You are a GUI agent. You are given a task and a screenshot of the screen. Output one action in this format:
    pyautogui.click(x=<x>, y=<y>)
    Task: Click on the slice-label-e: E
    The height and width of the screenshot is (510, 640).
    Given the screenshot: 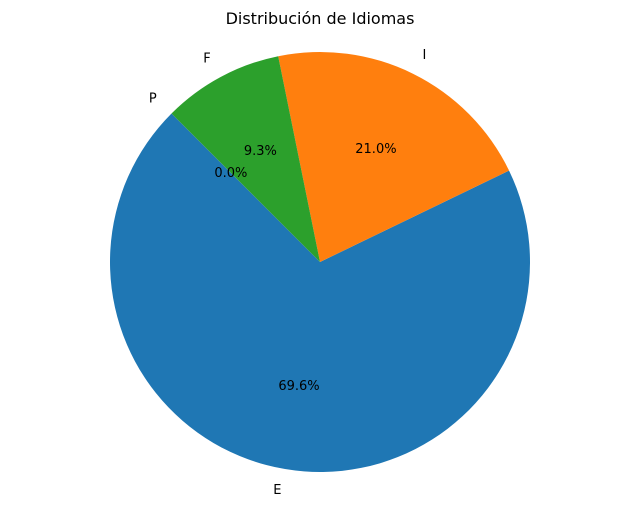 What is the action you would take?
    pyautogui.click(x=277, y=490)
    